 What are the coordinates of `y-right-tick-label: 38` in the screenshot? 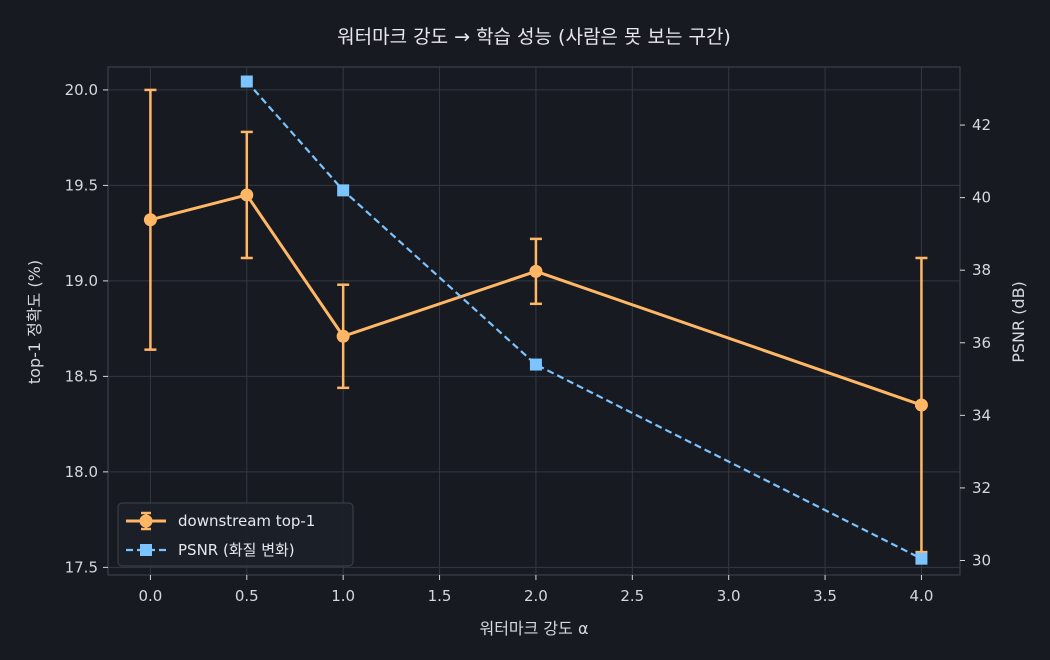 It's located at (981, 270).